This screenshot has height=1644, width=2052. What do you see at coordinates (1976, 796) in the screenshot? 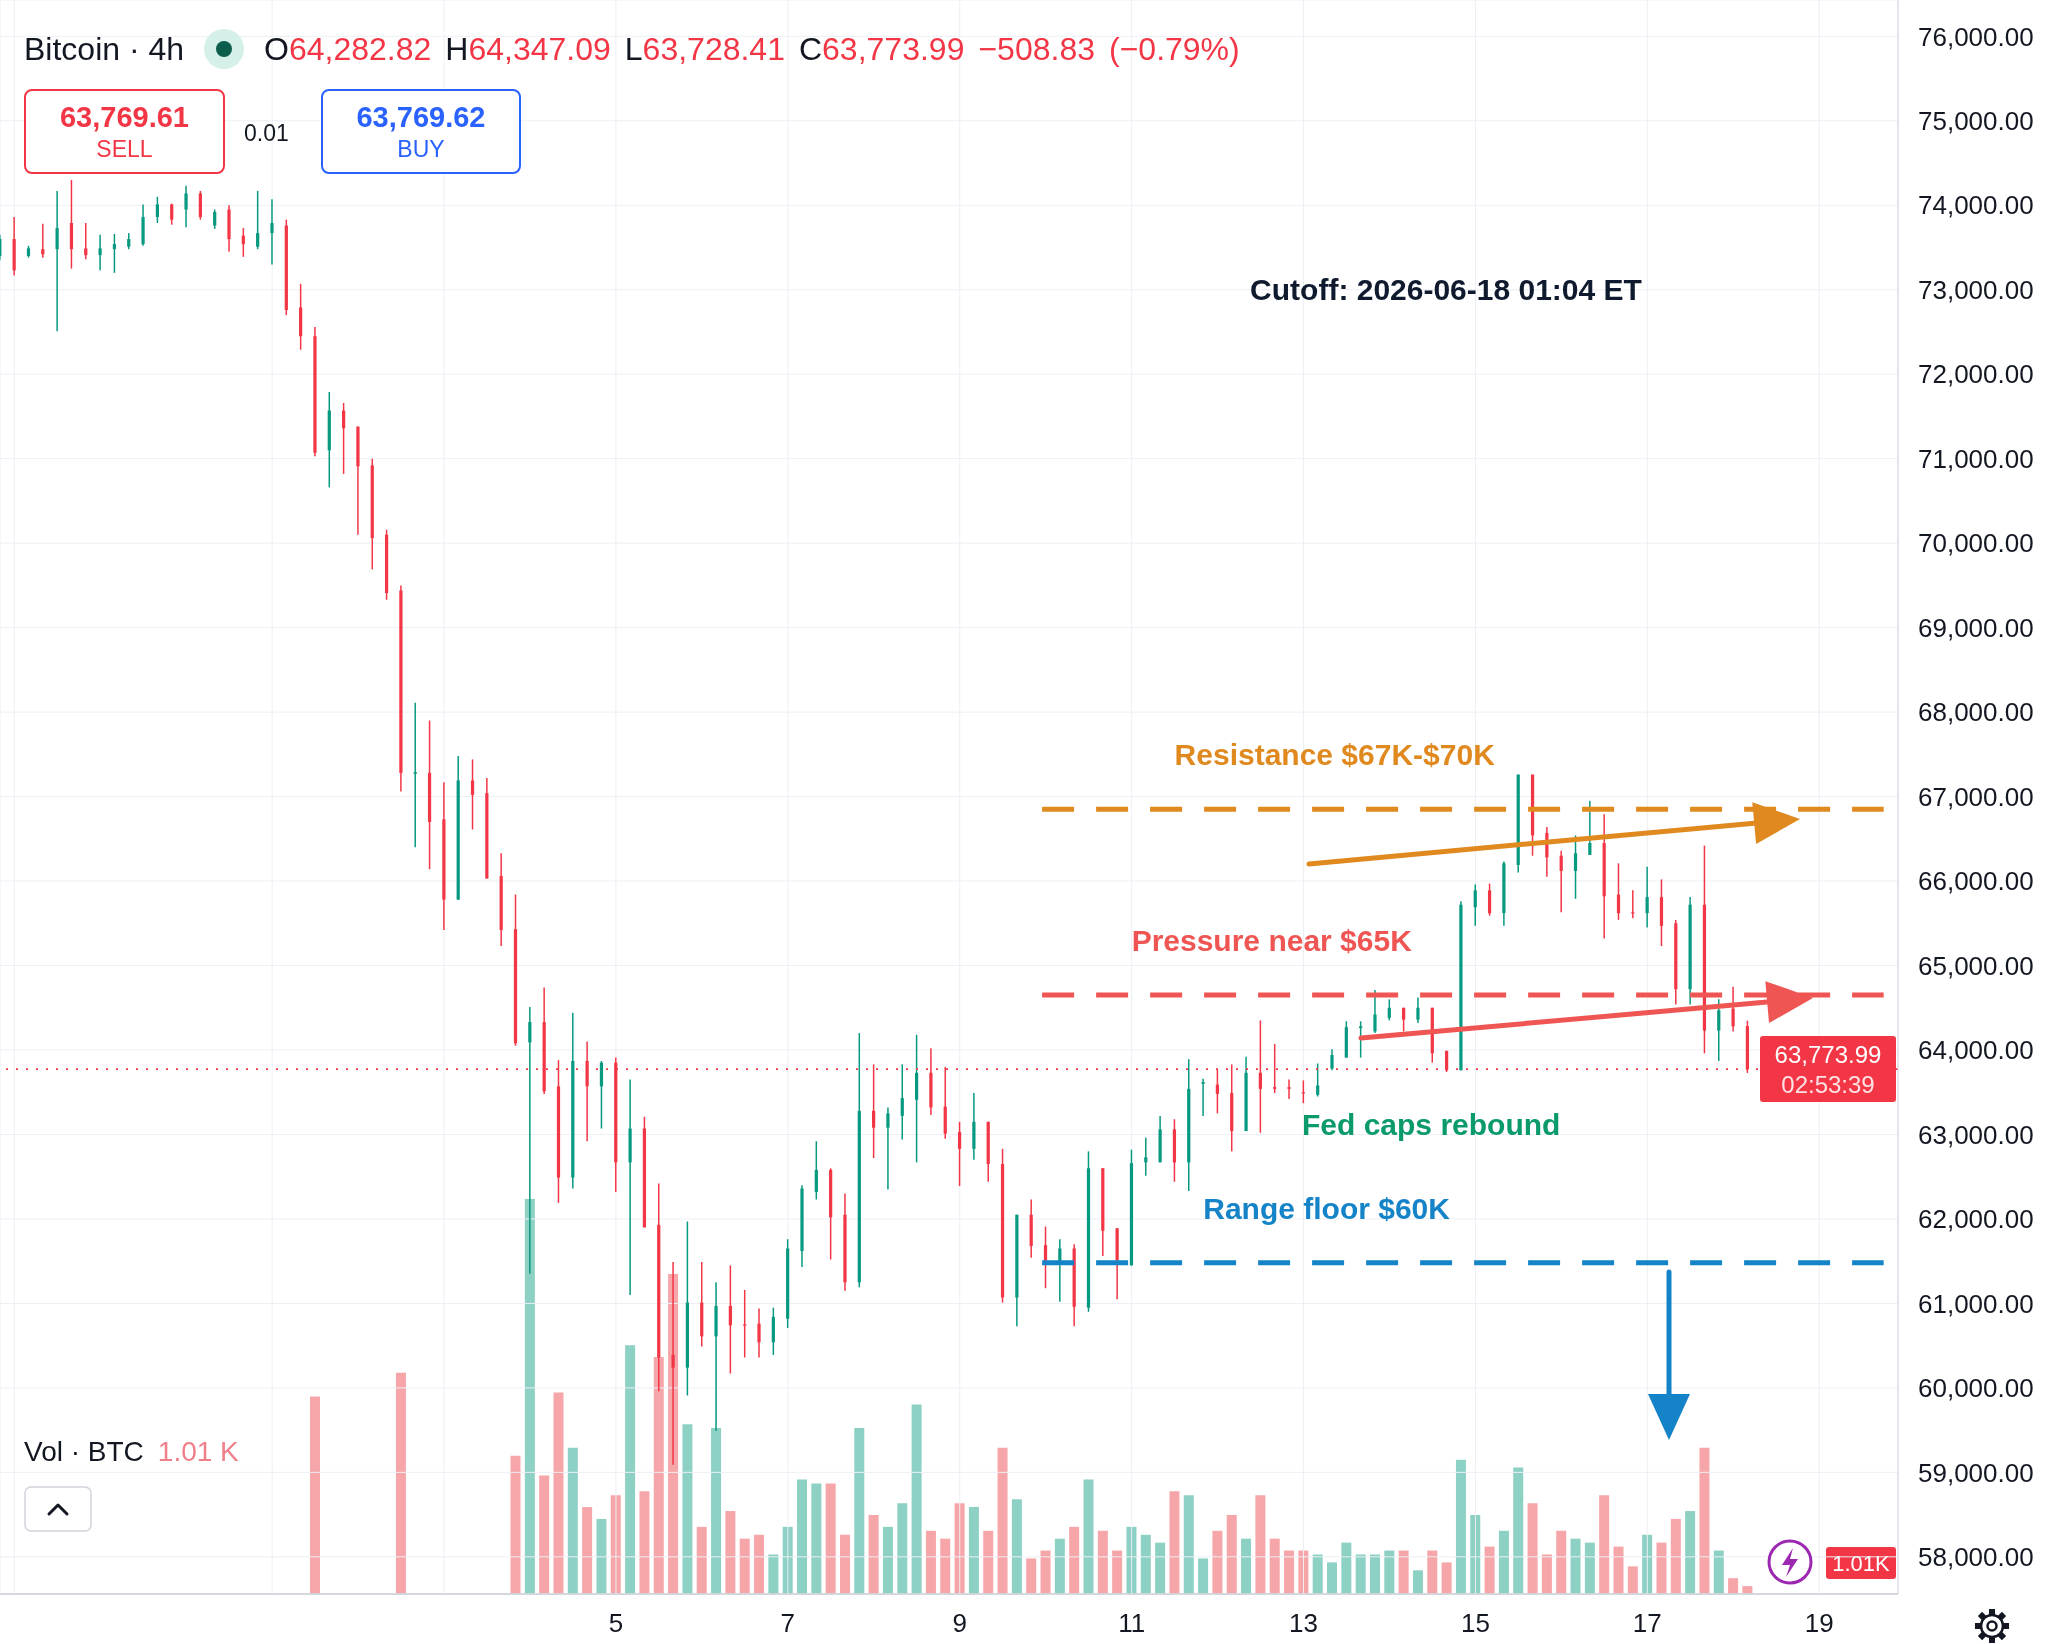
I see `y-tick-label: 67,000.00` at bounding box center [1976, 796].